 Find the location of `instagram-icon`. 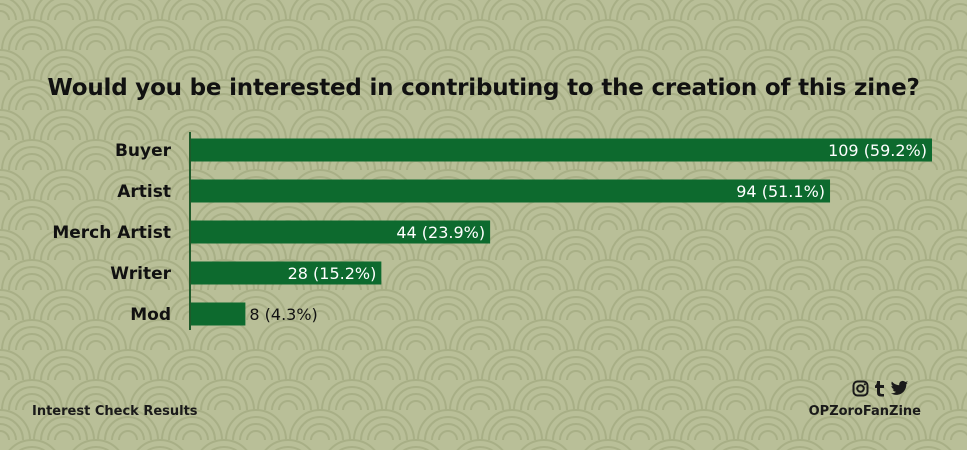

instagram-icon is located at coordinates (860, 388).